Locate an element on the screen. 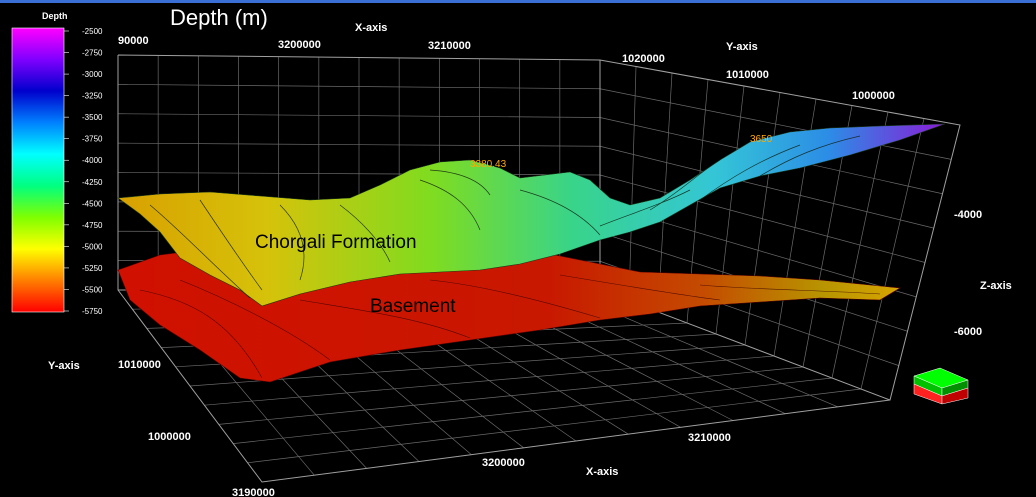  chorgali-formation-label: Chorgali Formation is located at coordinates (336, 242).